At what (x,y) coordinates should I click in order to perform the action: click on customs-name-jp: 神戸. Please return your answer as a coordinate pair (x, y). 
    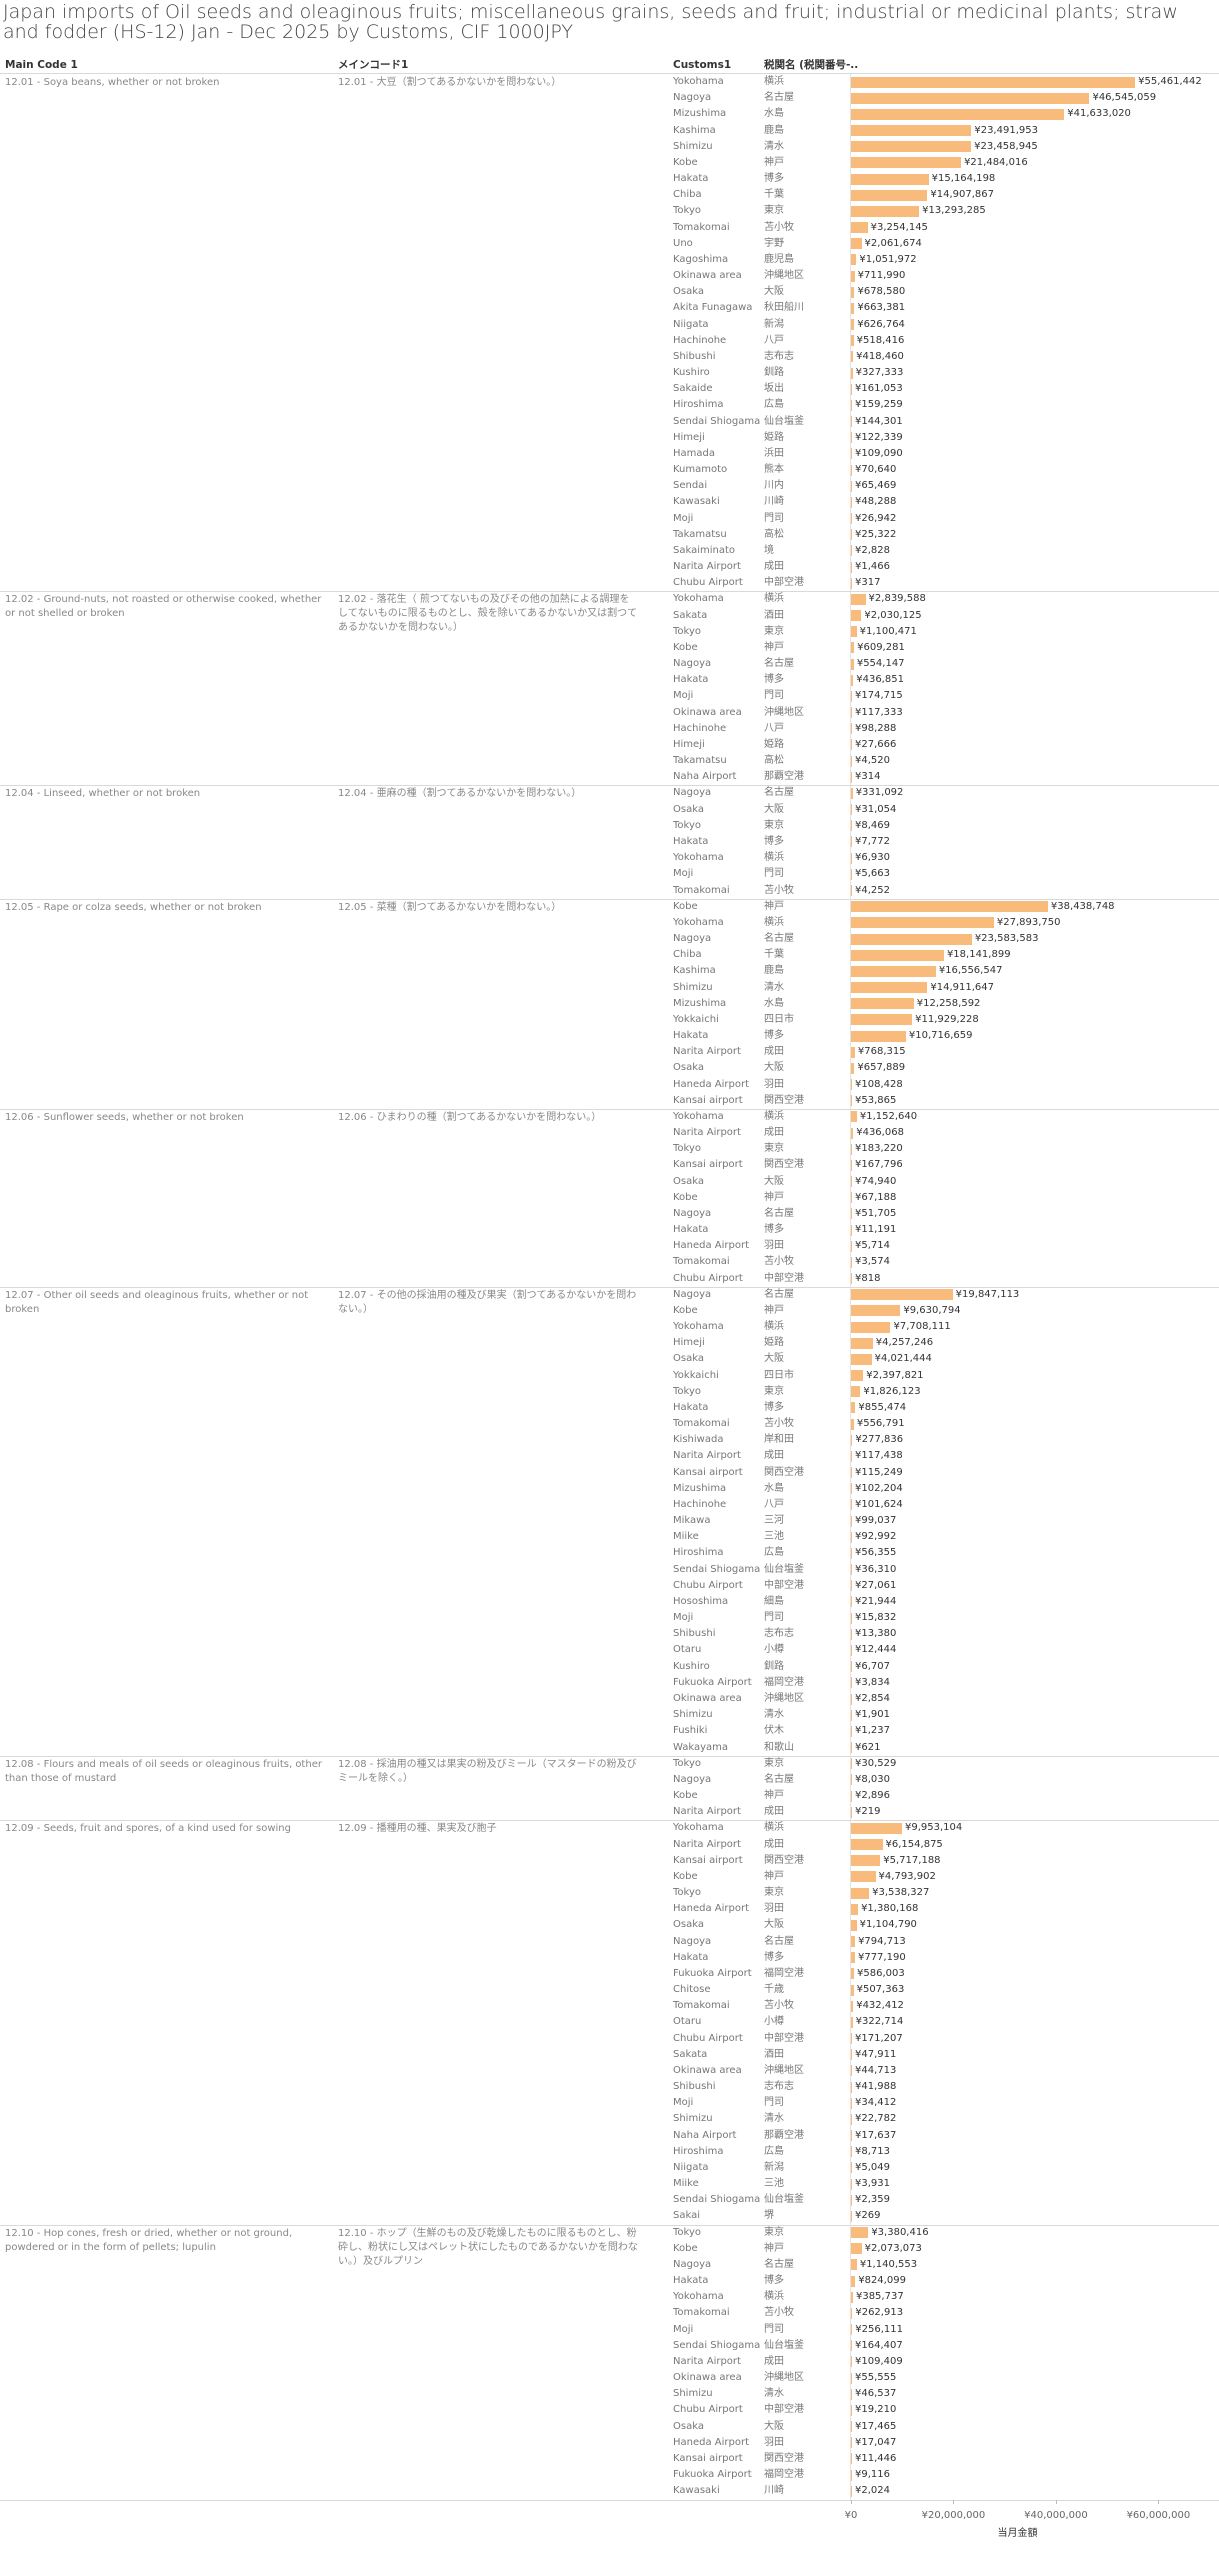
    Looking at the image, I should click on (774, 1197).